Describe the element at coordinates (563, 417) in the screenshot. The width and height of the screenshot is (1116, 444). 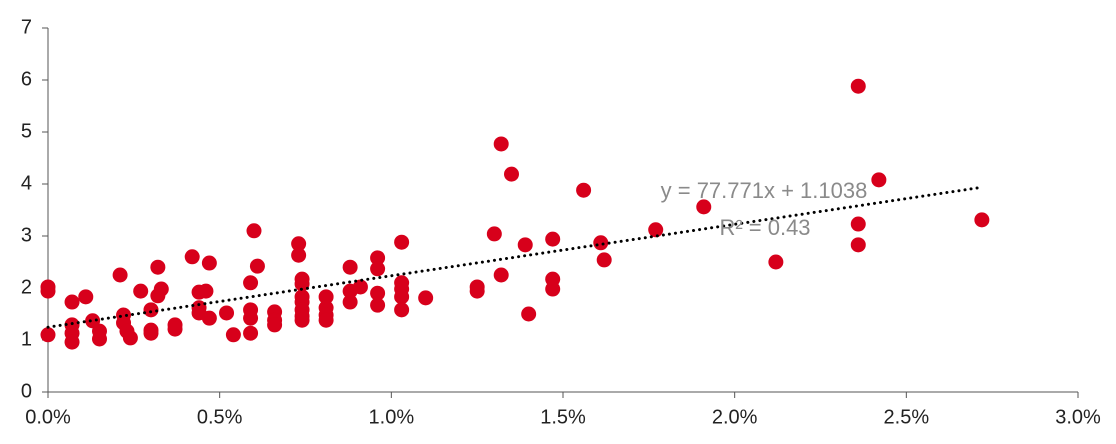
I see `x-tick-label: 1.5%` at that location.